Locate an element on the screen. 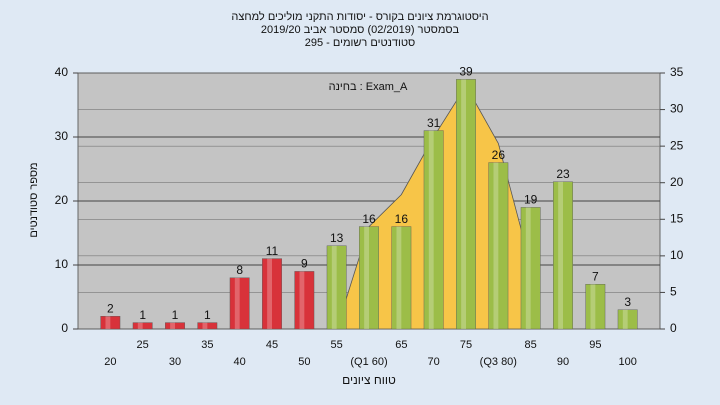 Image resolution: width=720 pixels, height=405 pixels. x-tick-label: 45 is located at coordinates (272, 345).